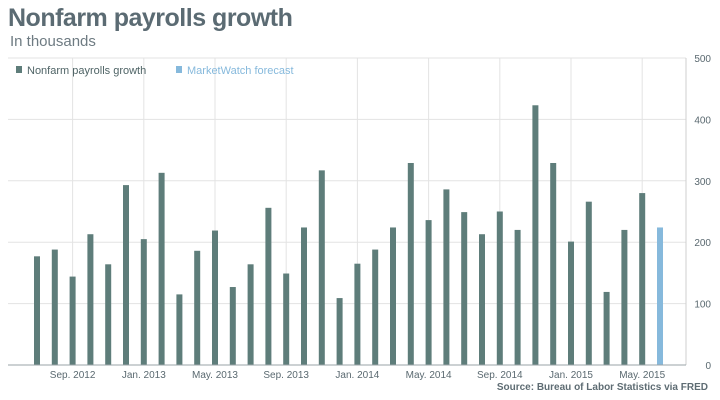 This screenshot has width=720, height=400. I want to click on x-tick-label: May. 2015, so click(642, 375).